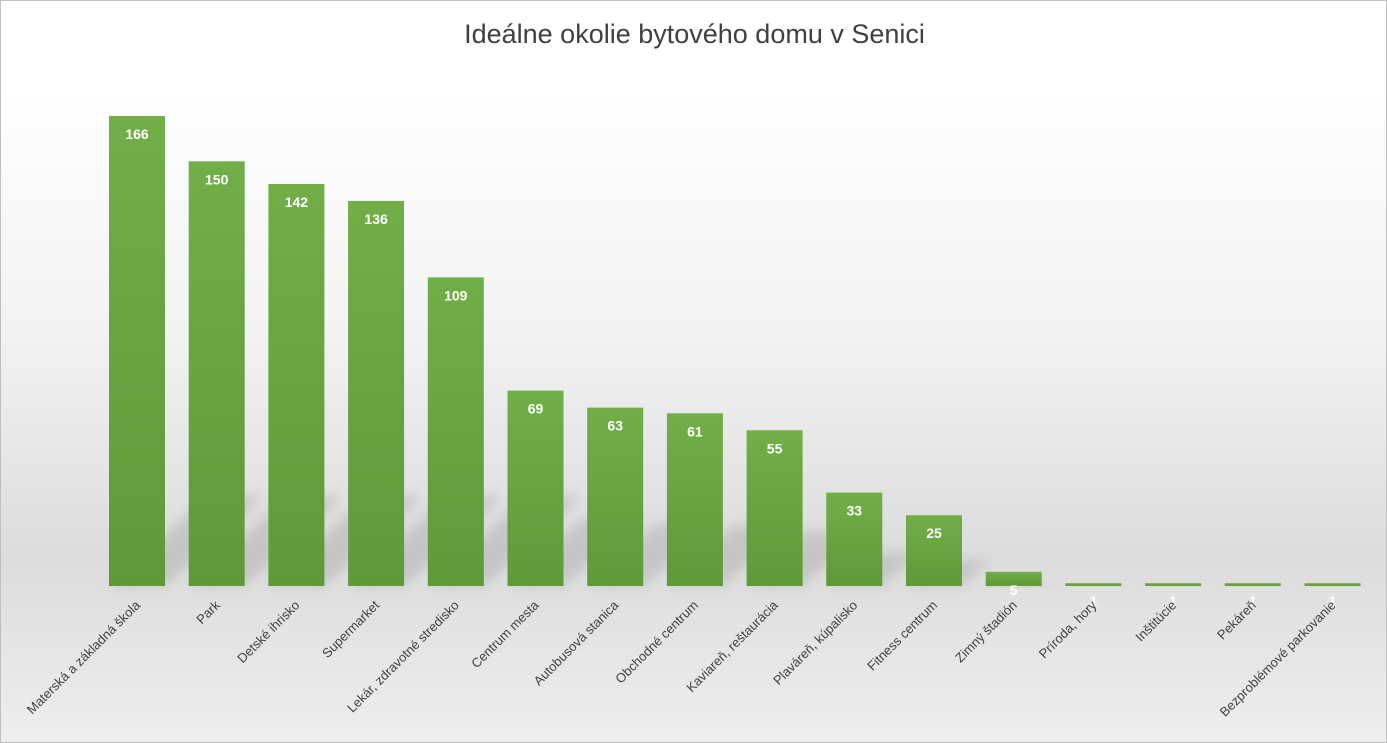  Describe the element at coordinates (656, 642) in the screenshot. I see `category-label: Obchodné centrum` at that location.